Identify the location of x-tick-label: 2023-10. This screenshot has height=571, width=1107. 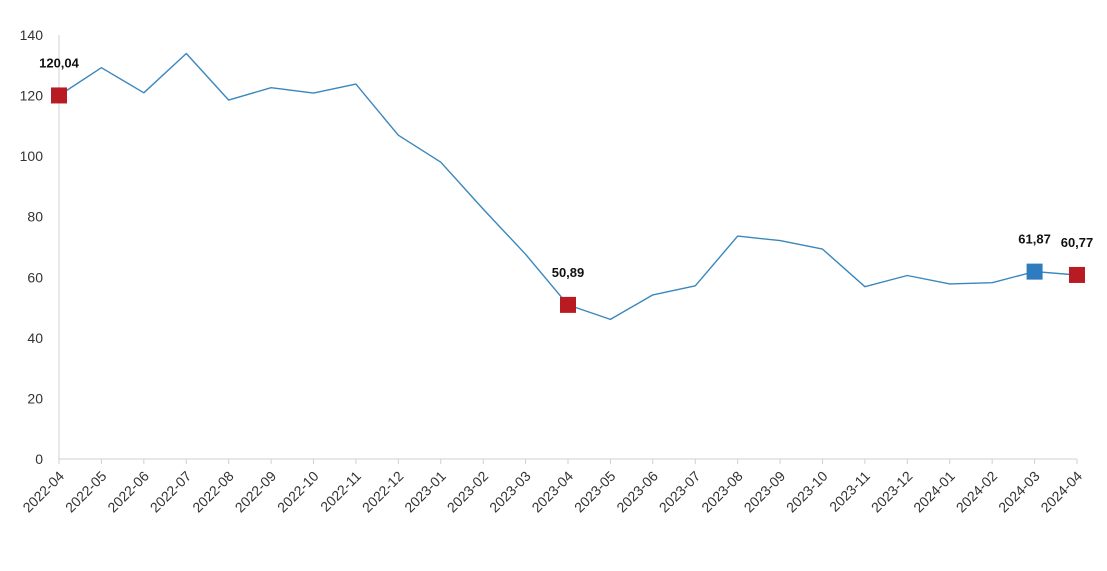
(807, 492).